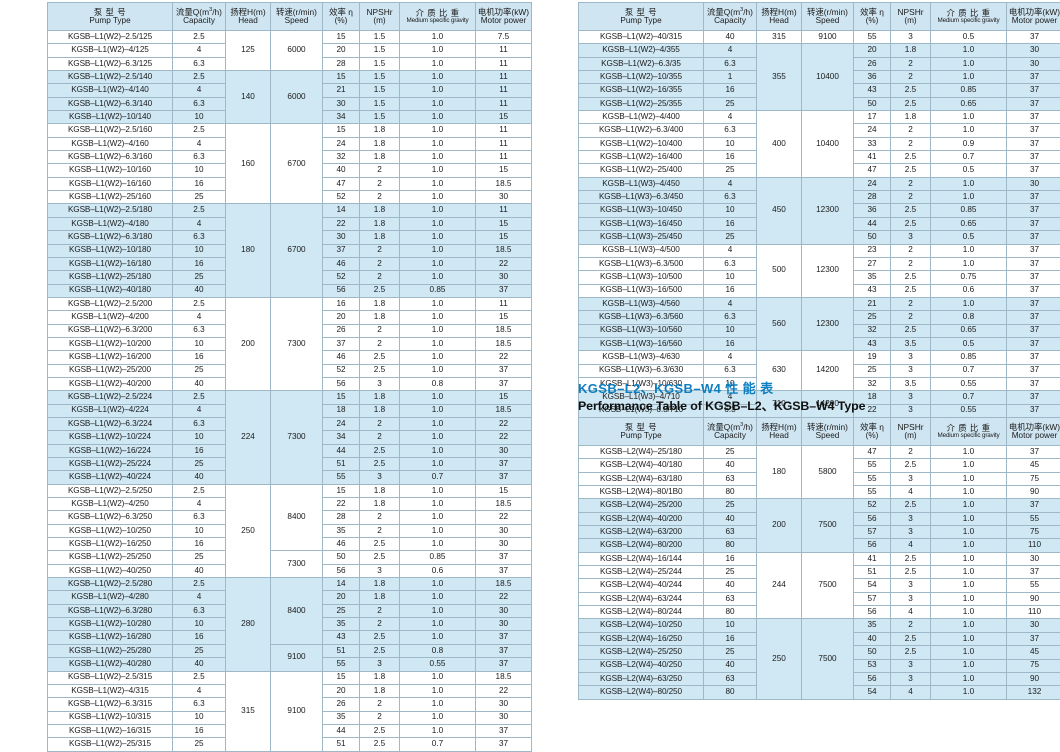 Image resolution: width=1060 pixels, height=752 pixels. What do you see at coordinates (872, 303) in the screenshot?
I see `cell-efficiency: 21` at bounding box center [872, 303].